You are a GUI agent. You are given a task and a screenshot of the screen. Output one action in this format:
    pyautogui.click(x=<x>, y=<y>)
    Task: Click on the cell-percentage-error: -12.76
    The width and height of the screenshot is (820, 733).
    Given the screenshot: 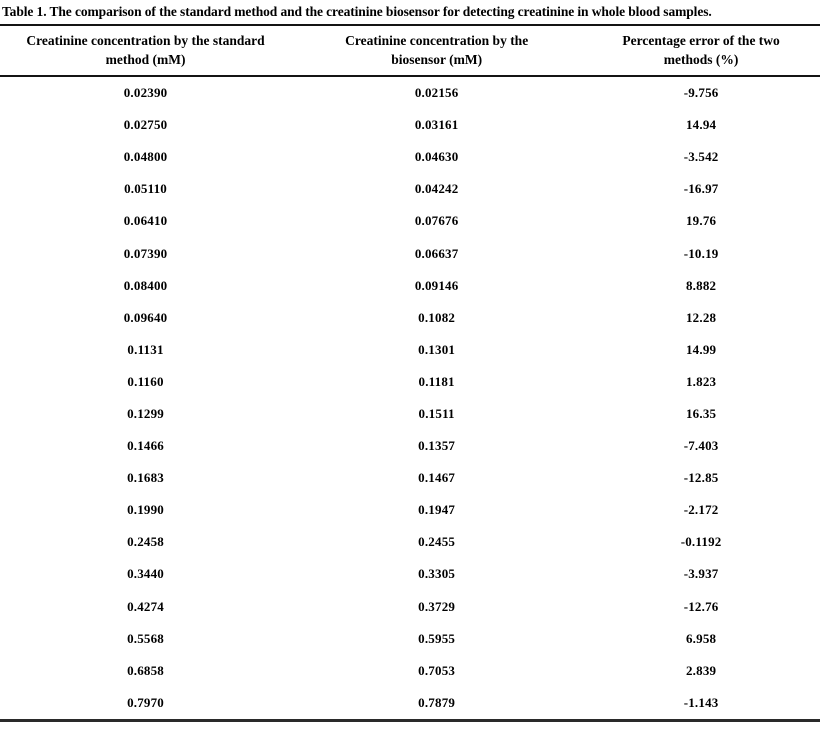 What is the action you would take?
    pyautogui.click(x=701, y=606)
    